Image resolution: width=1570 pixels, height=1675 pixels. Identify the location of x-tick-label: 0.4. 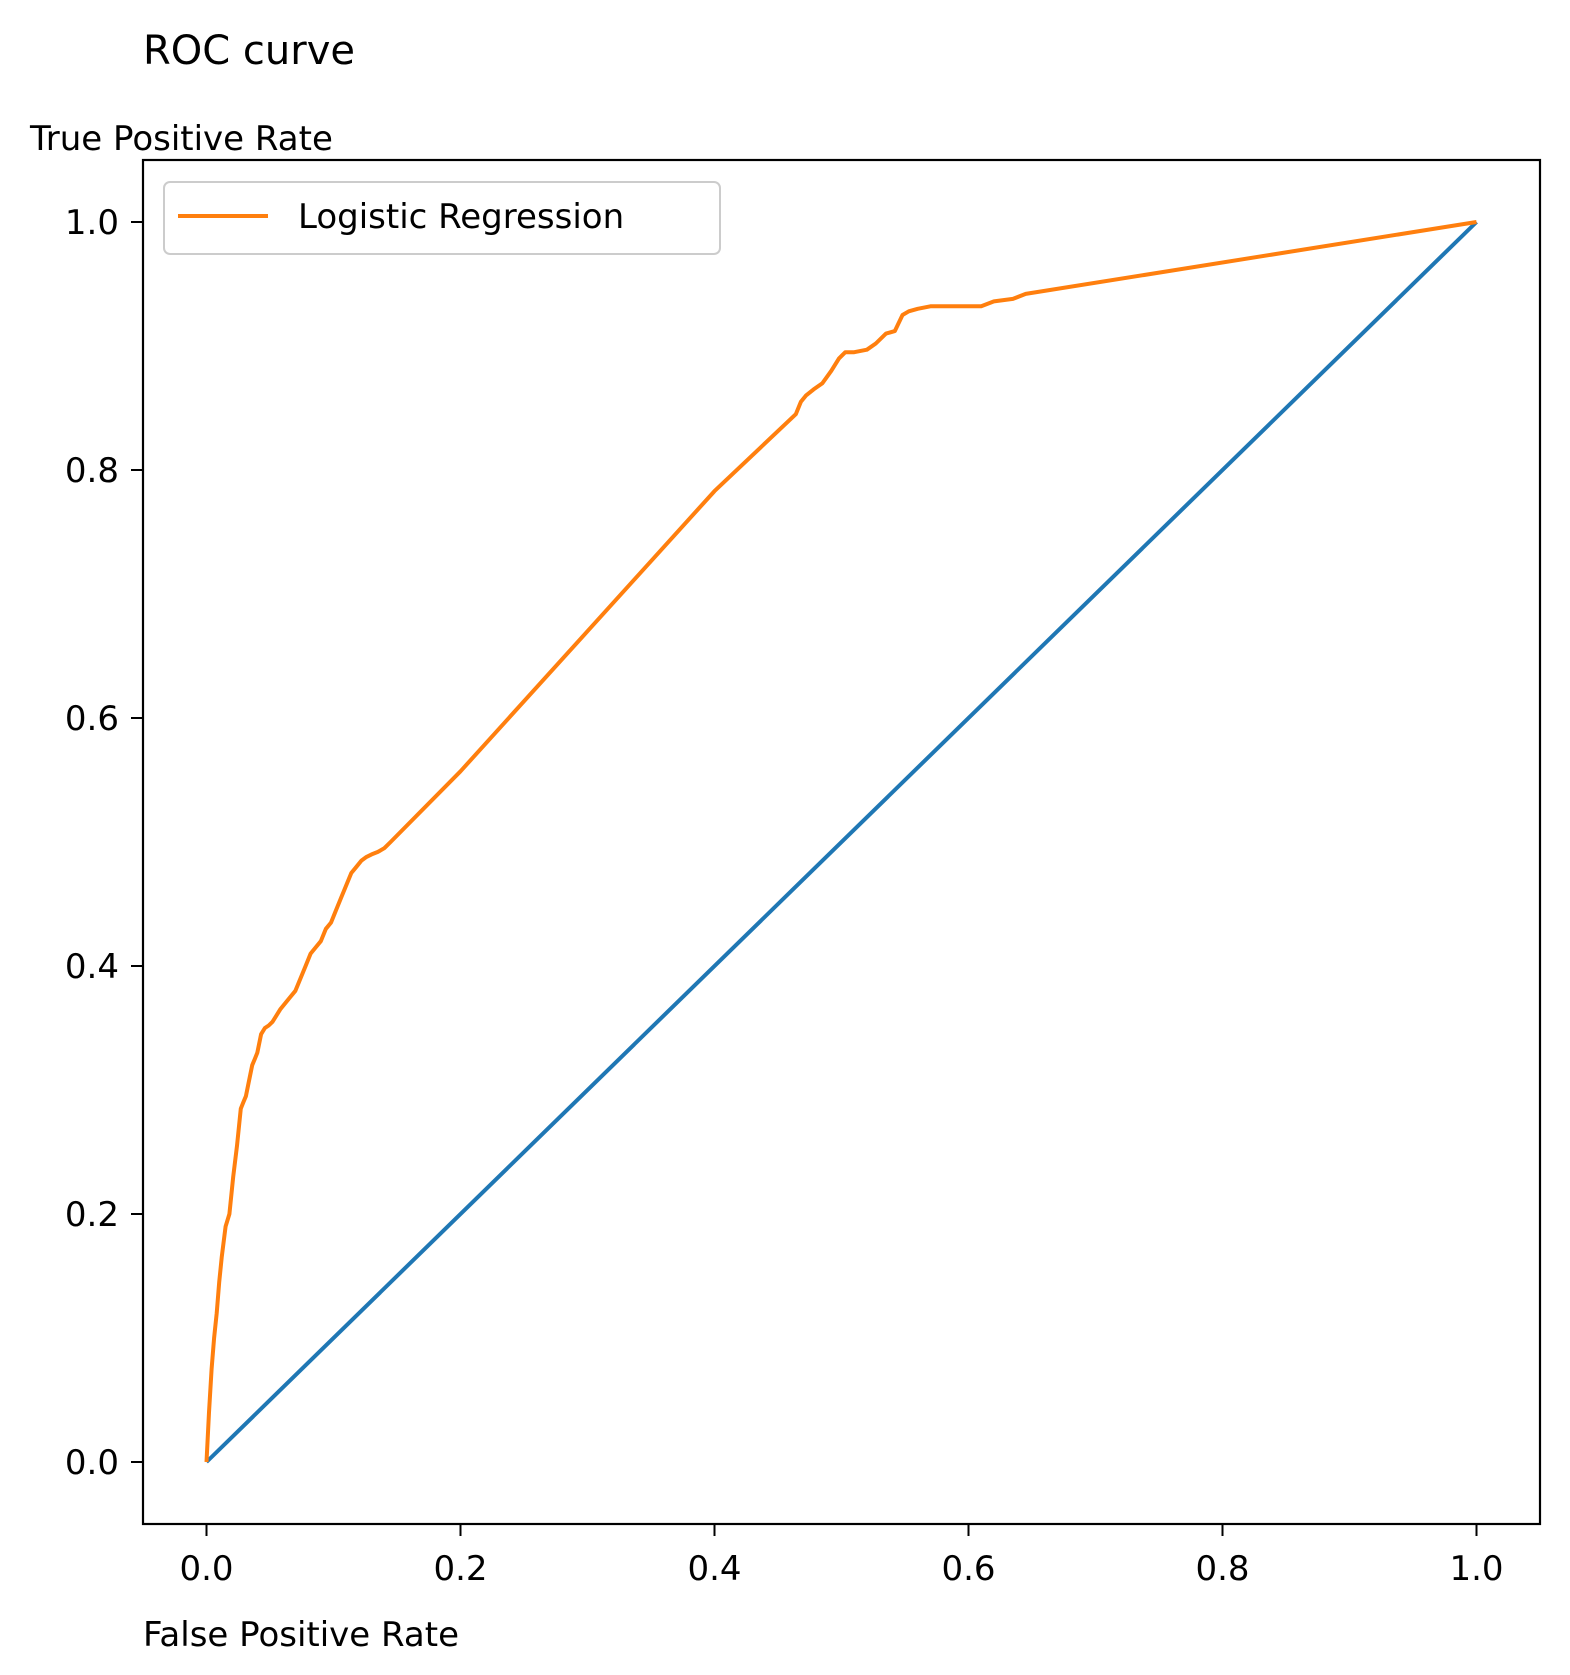
(714, 1569).